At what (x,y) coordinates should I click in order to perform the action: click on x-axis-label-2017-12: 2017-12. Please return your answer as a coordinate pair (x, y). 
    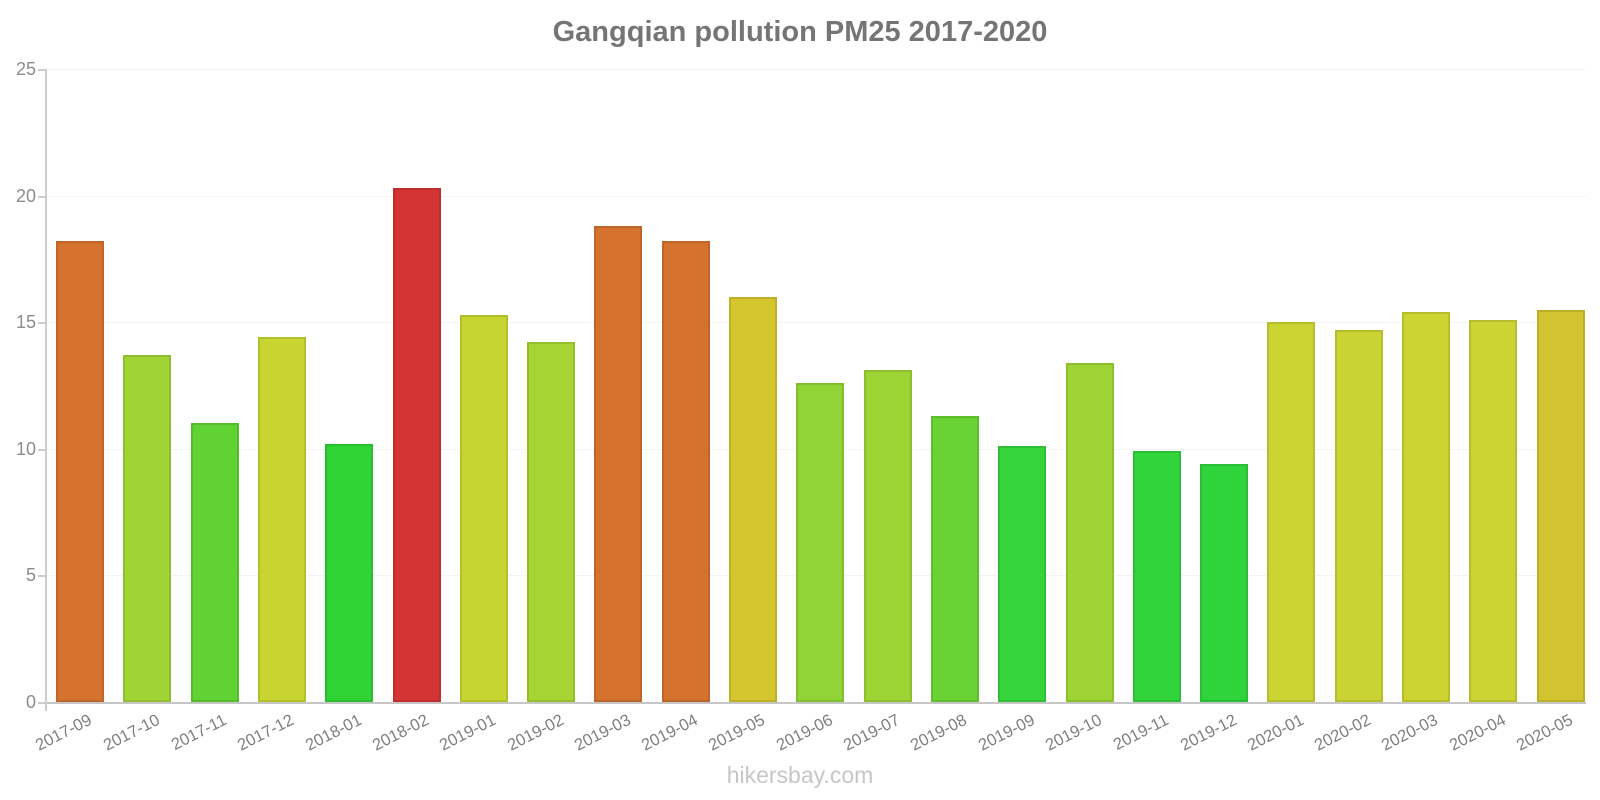
    Looking at the image, I should click on (266, 733).